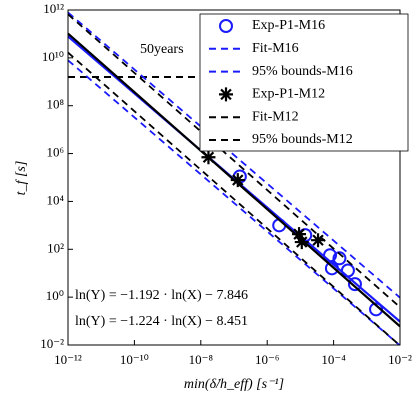 The width and height of the screenshot is (415, 400). What do you see at coordinates (161, 295) in the screenshot?
I see `fit-equation: ln(Y) = −1.192 · ln(X) − 7.846` at bounding box center [161, 295].